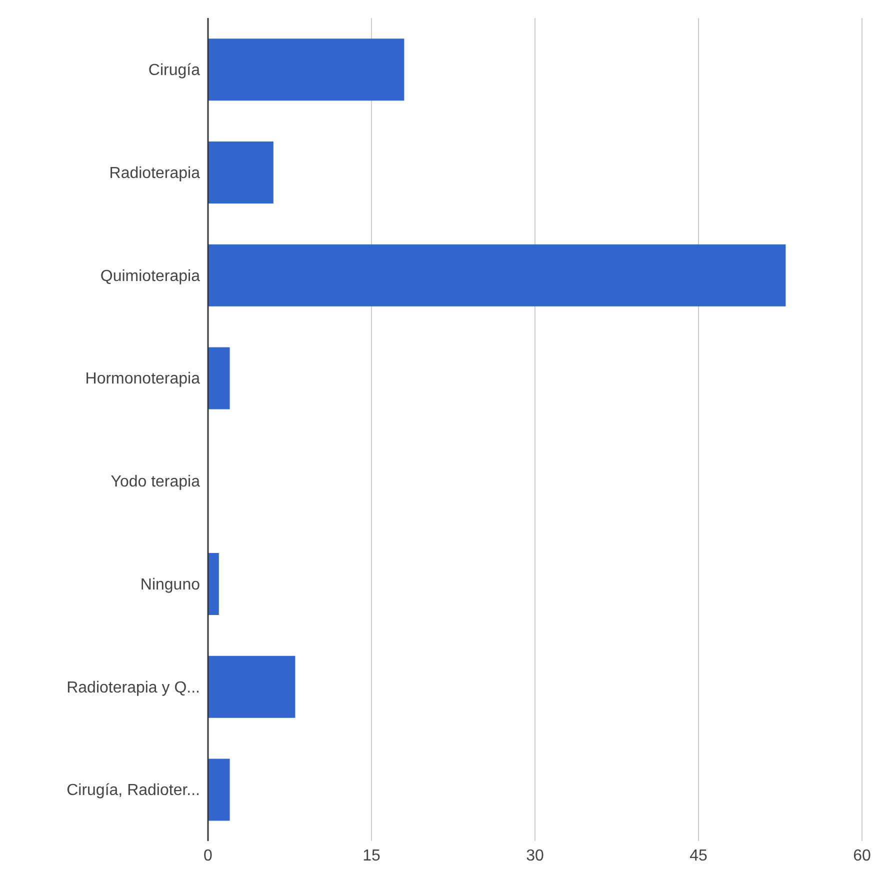 Image resolution: width=876 pixels, height=879 pixels. What do you see at coordinates (699, 855) in the screenshot?
I see `x-tick-label: 45` at bounding box center [699, 855].